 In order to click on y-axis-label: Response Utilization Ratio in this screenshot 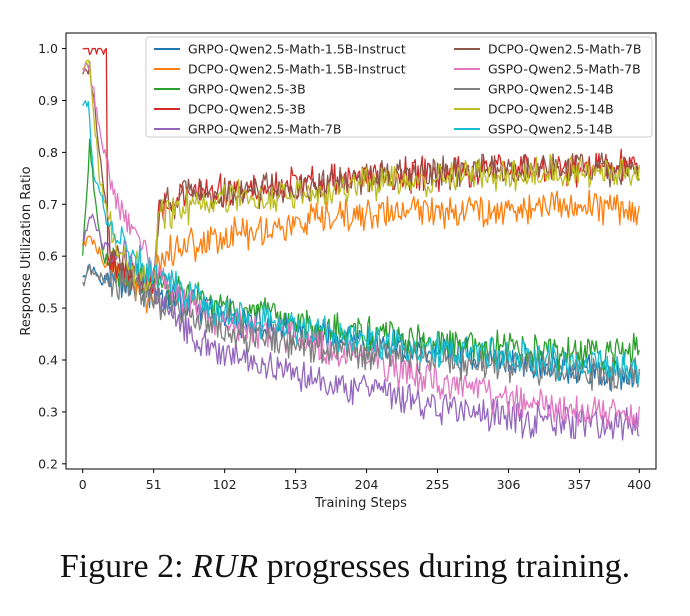, I will do `click(26, 250)`.